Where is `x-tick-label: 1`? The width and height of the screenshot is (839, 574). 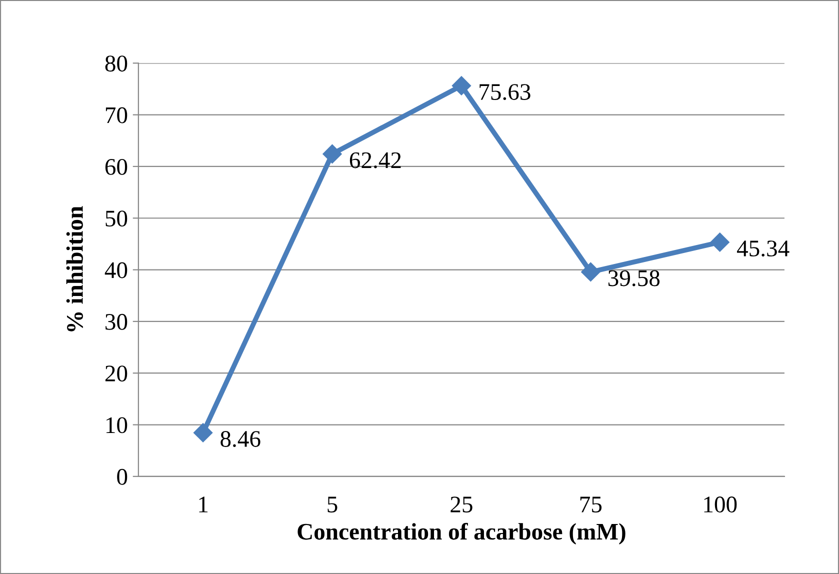
x-tick-label: 1 is located at coordinates (203, 504).